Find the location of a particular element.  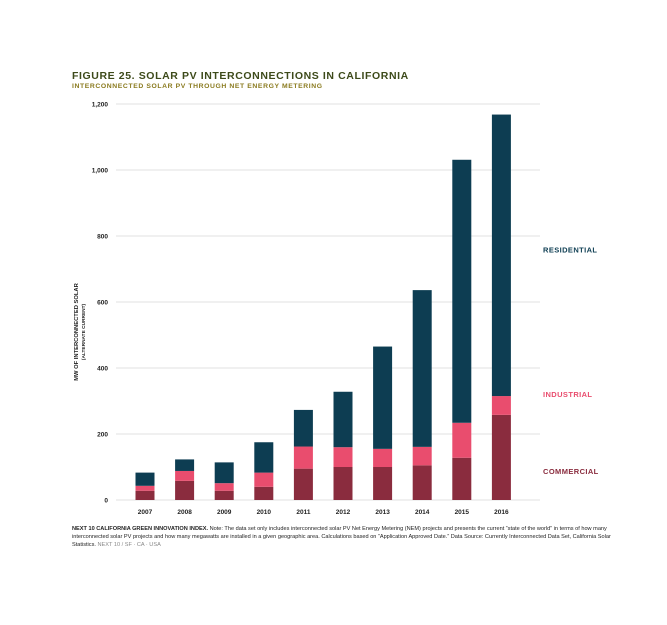

legend-label-industrial: INDUSTRIAL is located at coordinates (567, 394).